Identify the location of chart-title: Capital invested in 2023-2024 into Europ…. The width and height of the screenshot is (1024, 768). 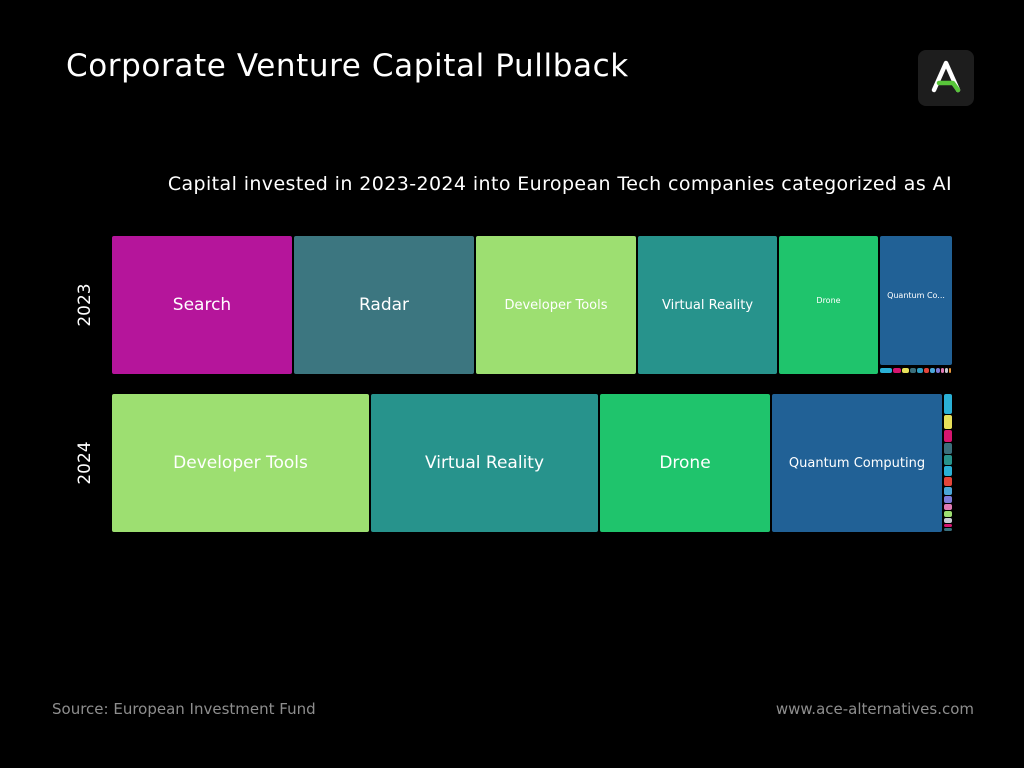
(559, 184).